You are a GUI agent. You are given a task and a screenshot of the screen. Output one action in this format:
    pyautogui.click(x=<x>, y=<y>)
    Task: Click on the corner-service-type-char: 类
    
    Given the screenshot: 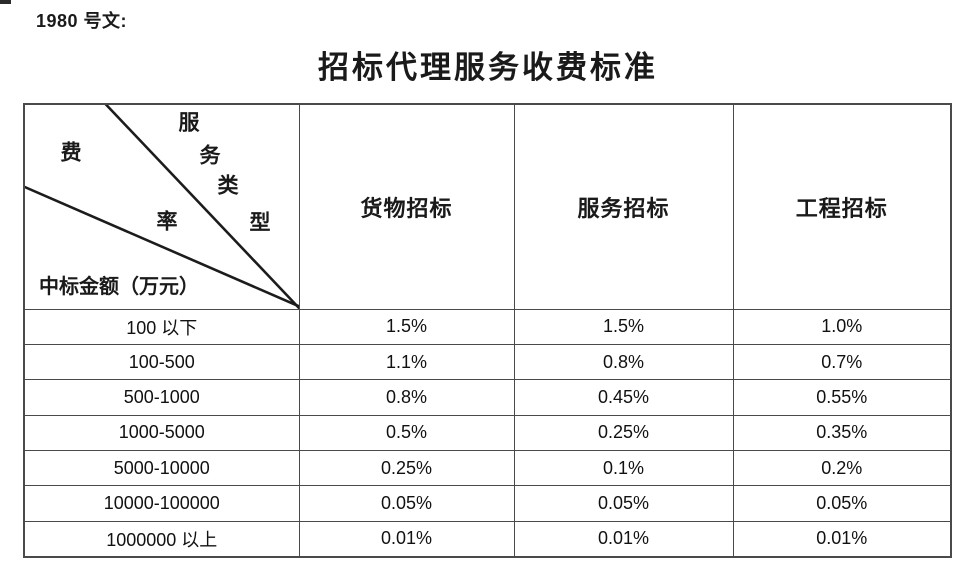 What is the action you would take?
    pyautogui.click(x=228, y=185)
    